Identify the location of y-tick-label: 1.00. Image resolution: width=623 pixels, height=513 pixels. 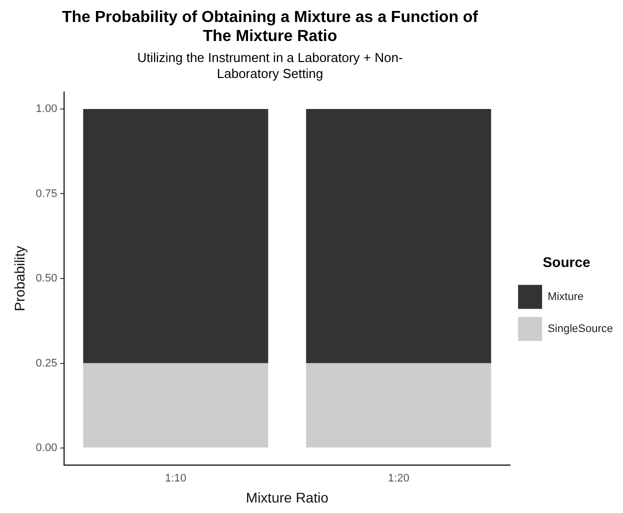
(47, 108).